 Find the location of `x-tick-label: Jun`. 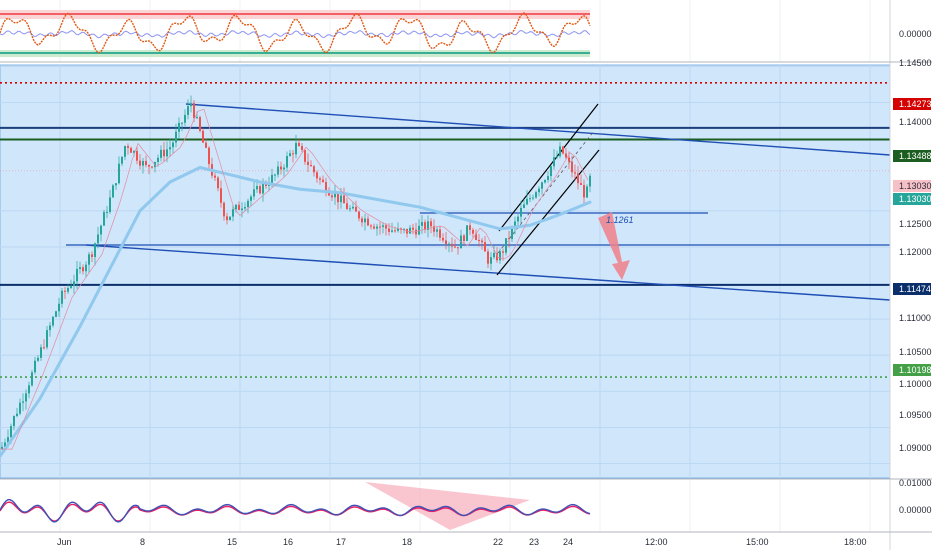

x-tick-label: Jun is located at coordinates (64, 542).